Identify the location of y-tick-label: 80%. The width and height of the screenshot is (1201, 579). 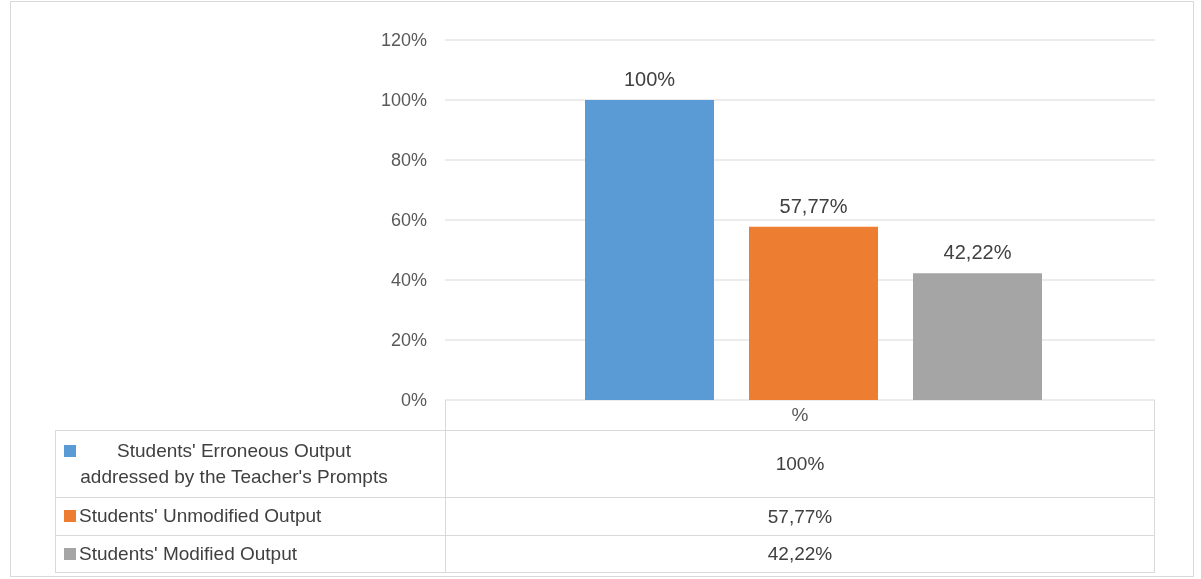
(408, 160).